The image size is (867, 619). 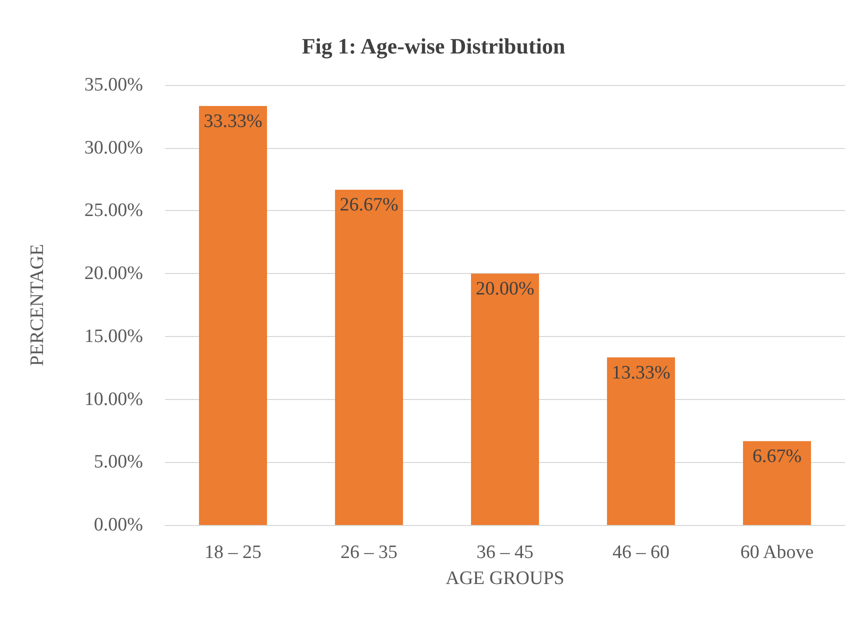 I want to click on data-label: 13.33%, so click(x=641, y=373).